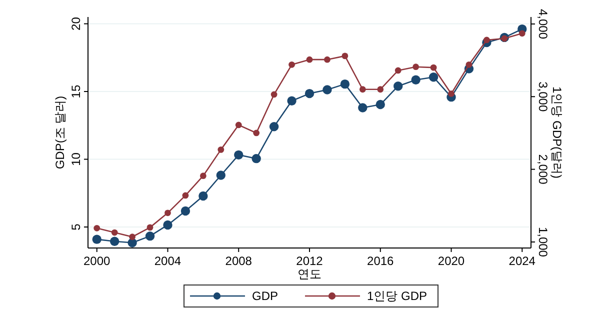  Describe the element at coordinates (238, 261) in the screenshot. I see `x-tick-label: 2008` at that location.